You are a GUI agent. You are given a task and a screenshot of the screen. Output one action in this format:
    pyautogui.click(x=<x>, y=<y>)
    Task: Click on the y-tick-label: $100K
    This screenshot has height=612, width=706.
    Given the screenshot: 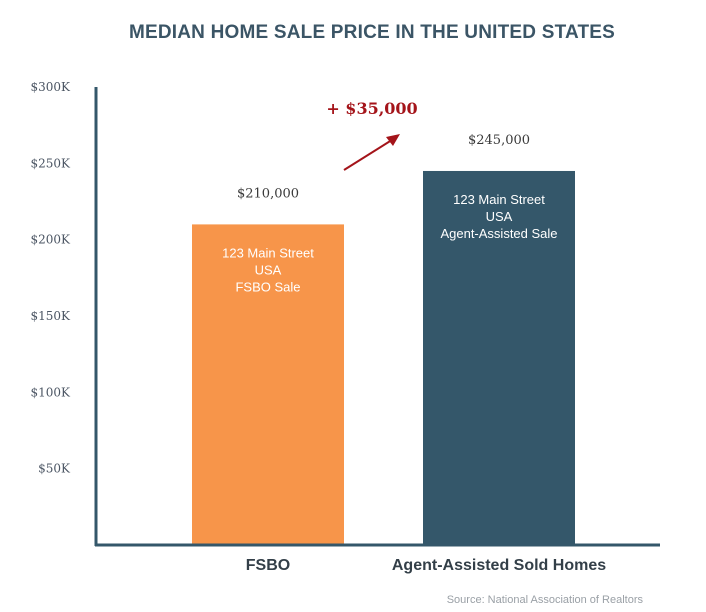 What is the action you would take?
    pyautogui.click(x=50, y=392)
    